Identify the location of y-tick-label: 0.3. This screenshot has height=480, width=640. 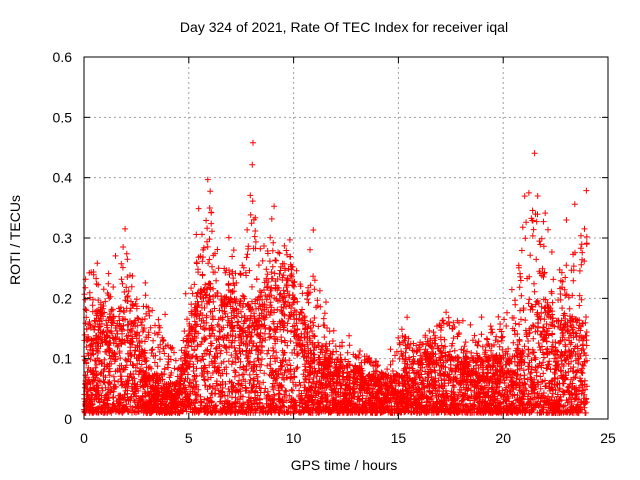
(63, 238).